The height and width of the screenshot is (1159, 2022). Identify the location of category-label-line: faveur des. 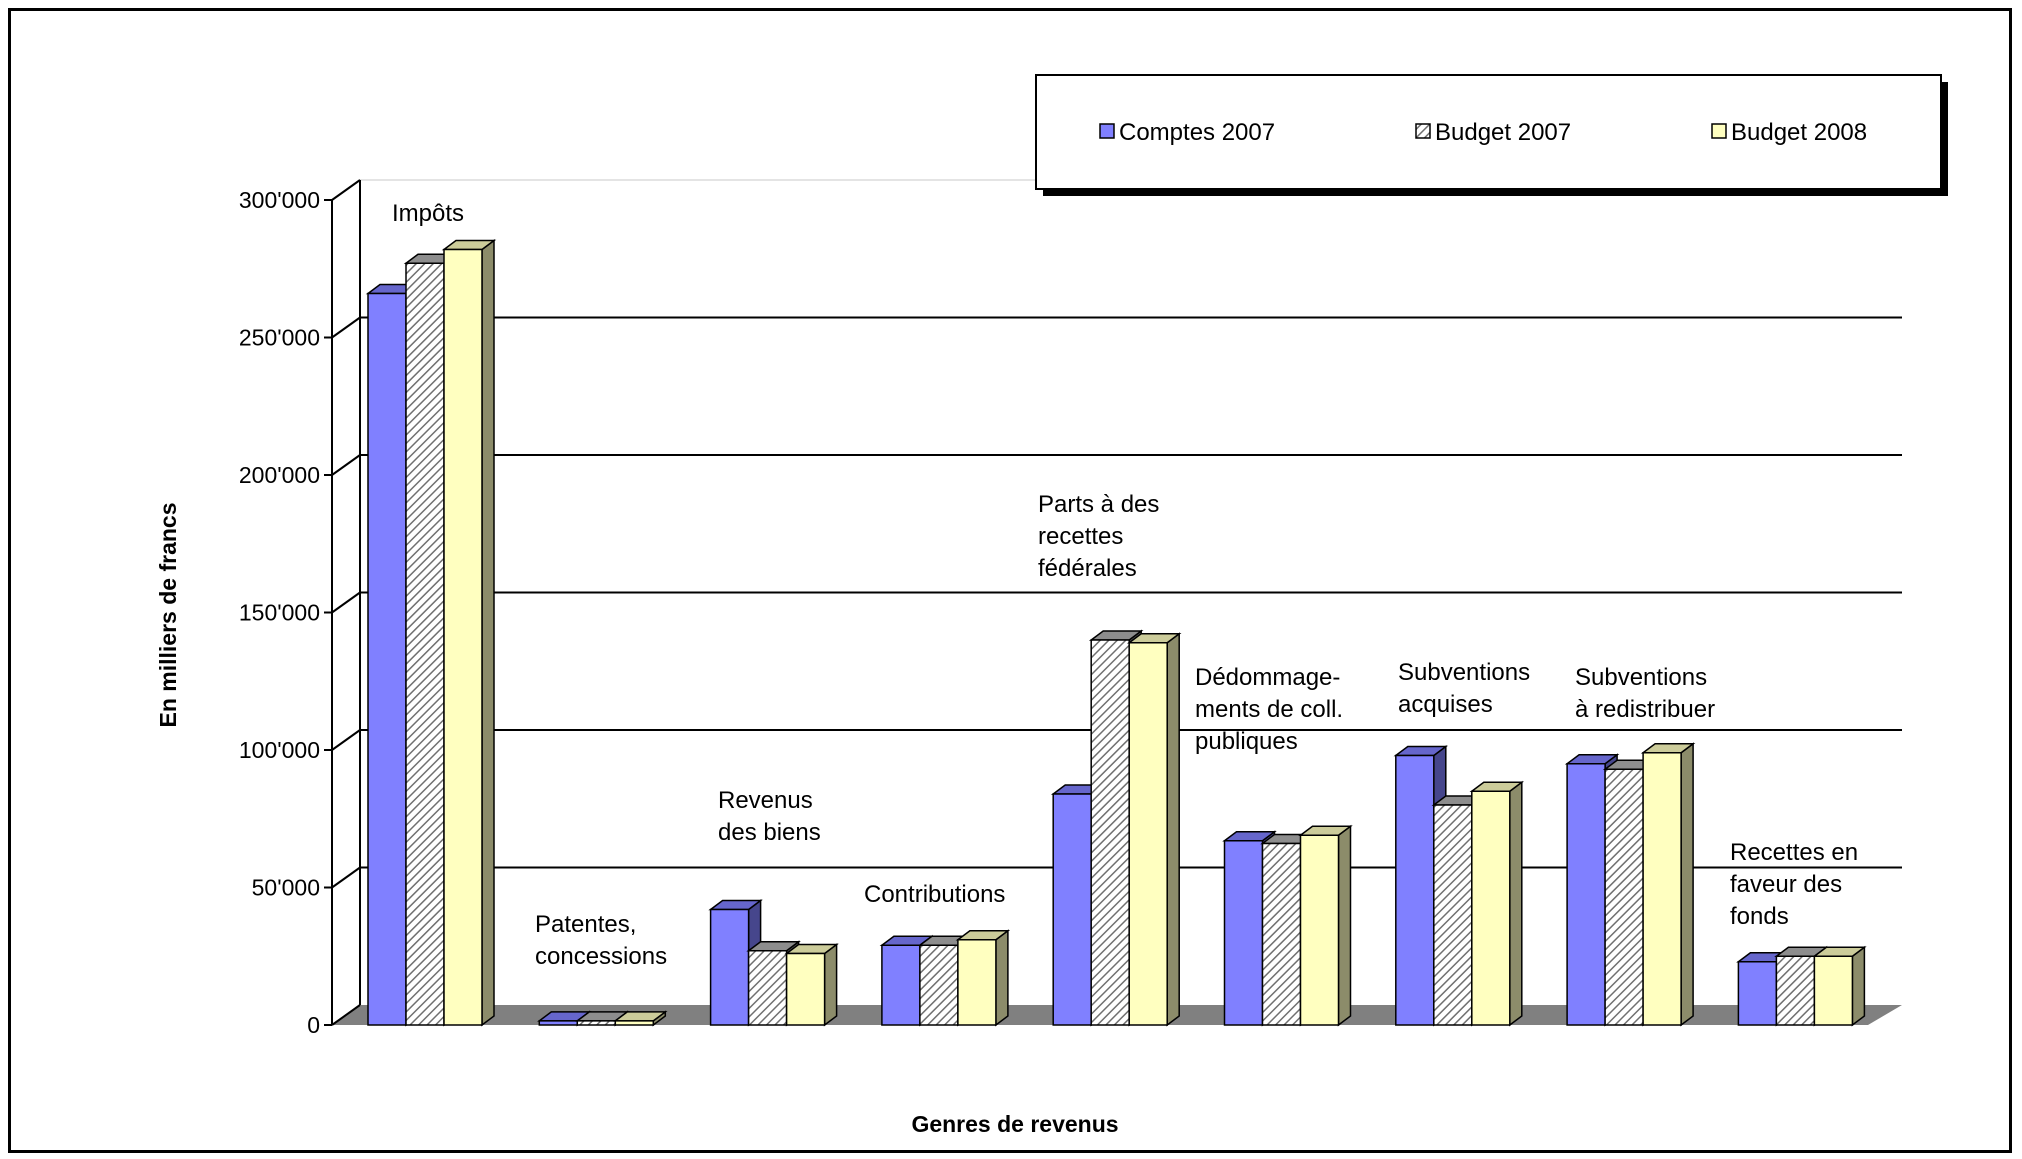
(1786, 884).